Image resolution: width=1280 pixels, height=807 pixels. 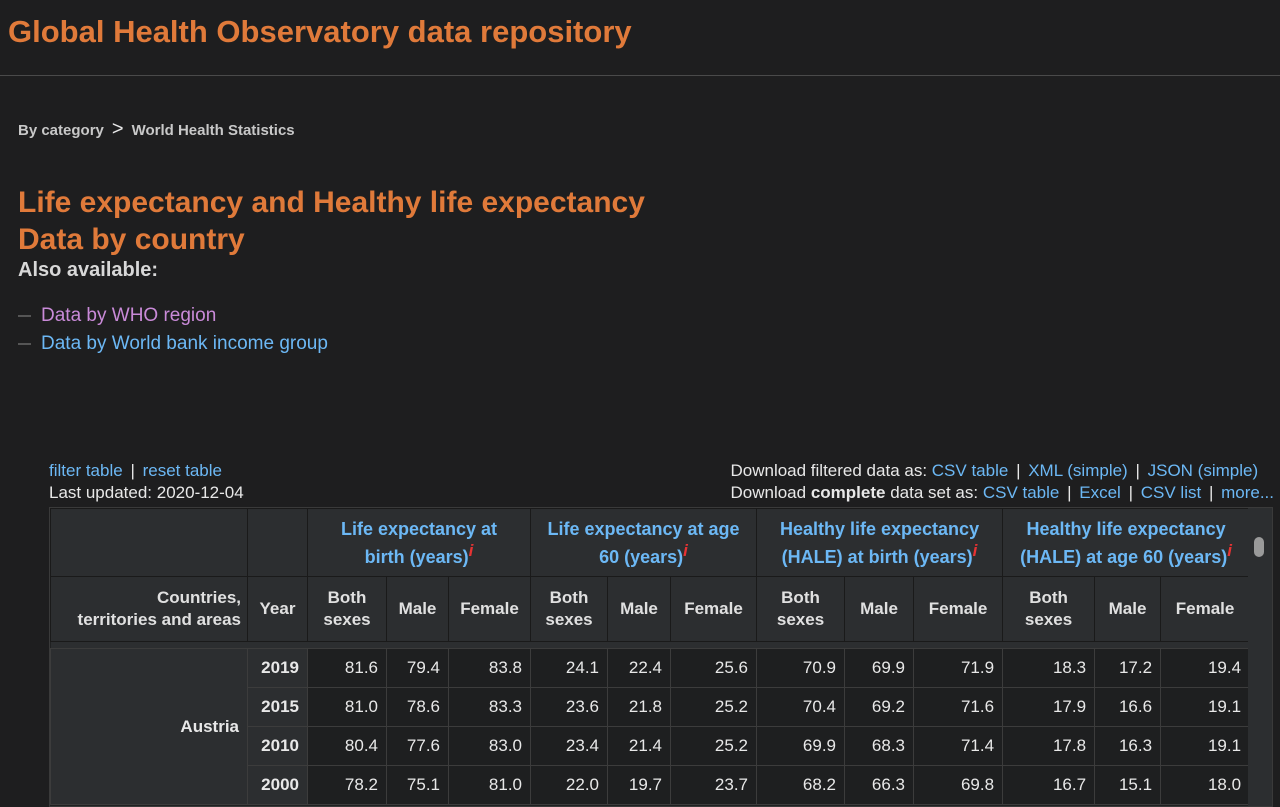 What do you see at coordinates (1259, 547) in the screenshot?
I see `scrollbar-thumb` at bounding box center [1259, 547].